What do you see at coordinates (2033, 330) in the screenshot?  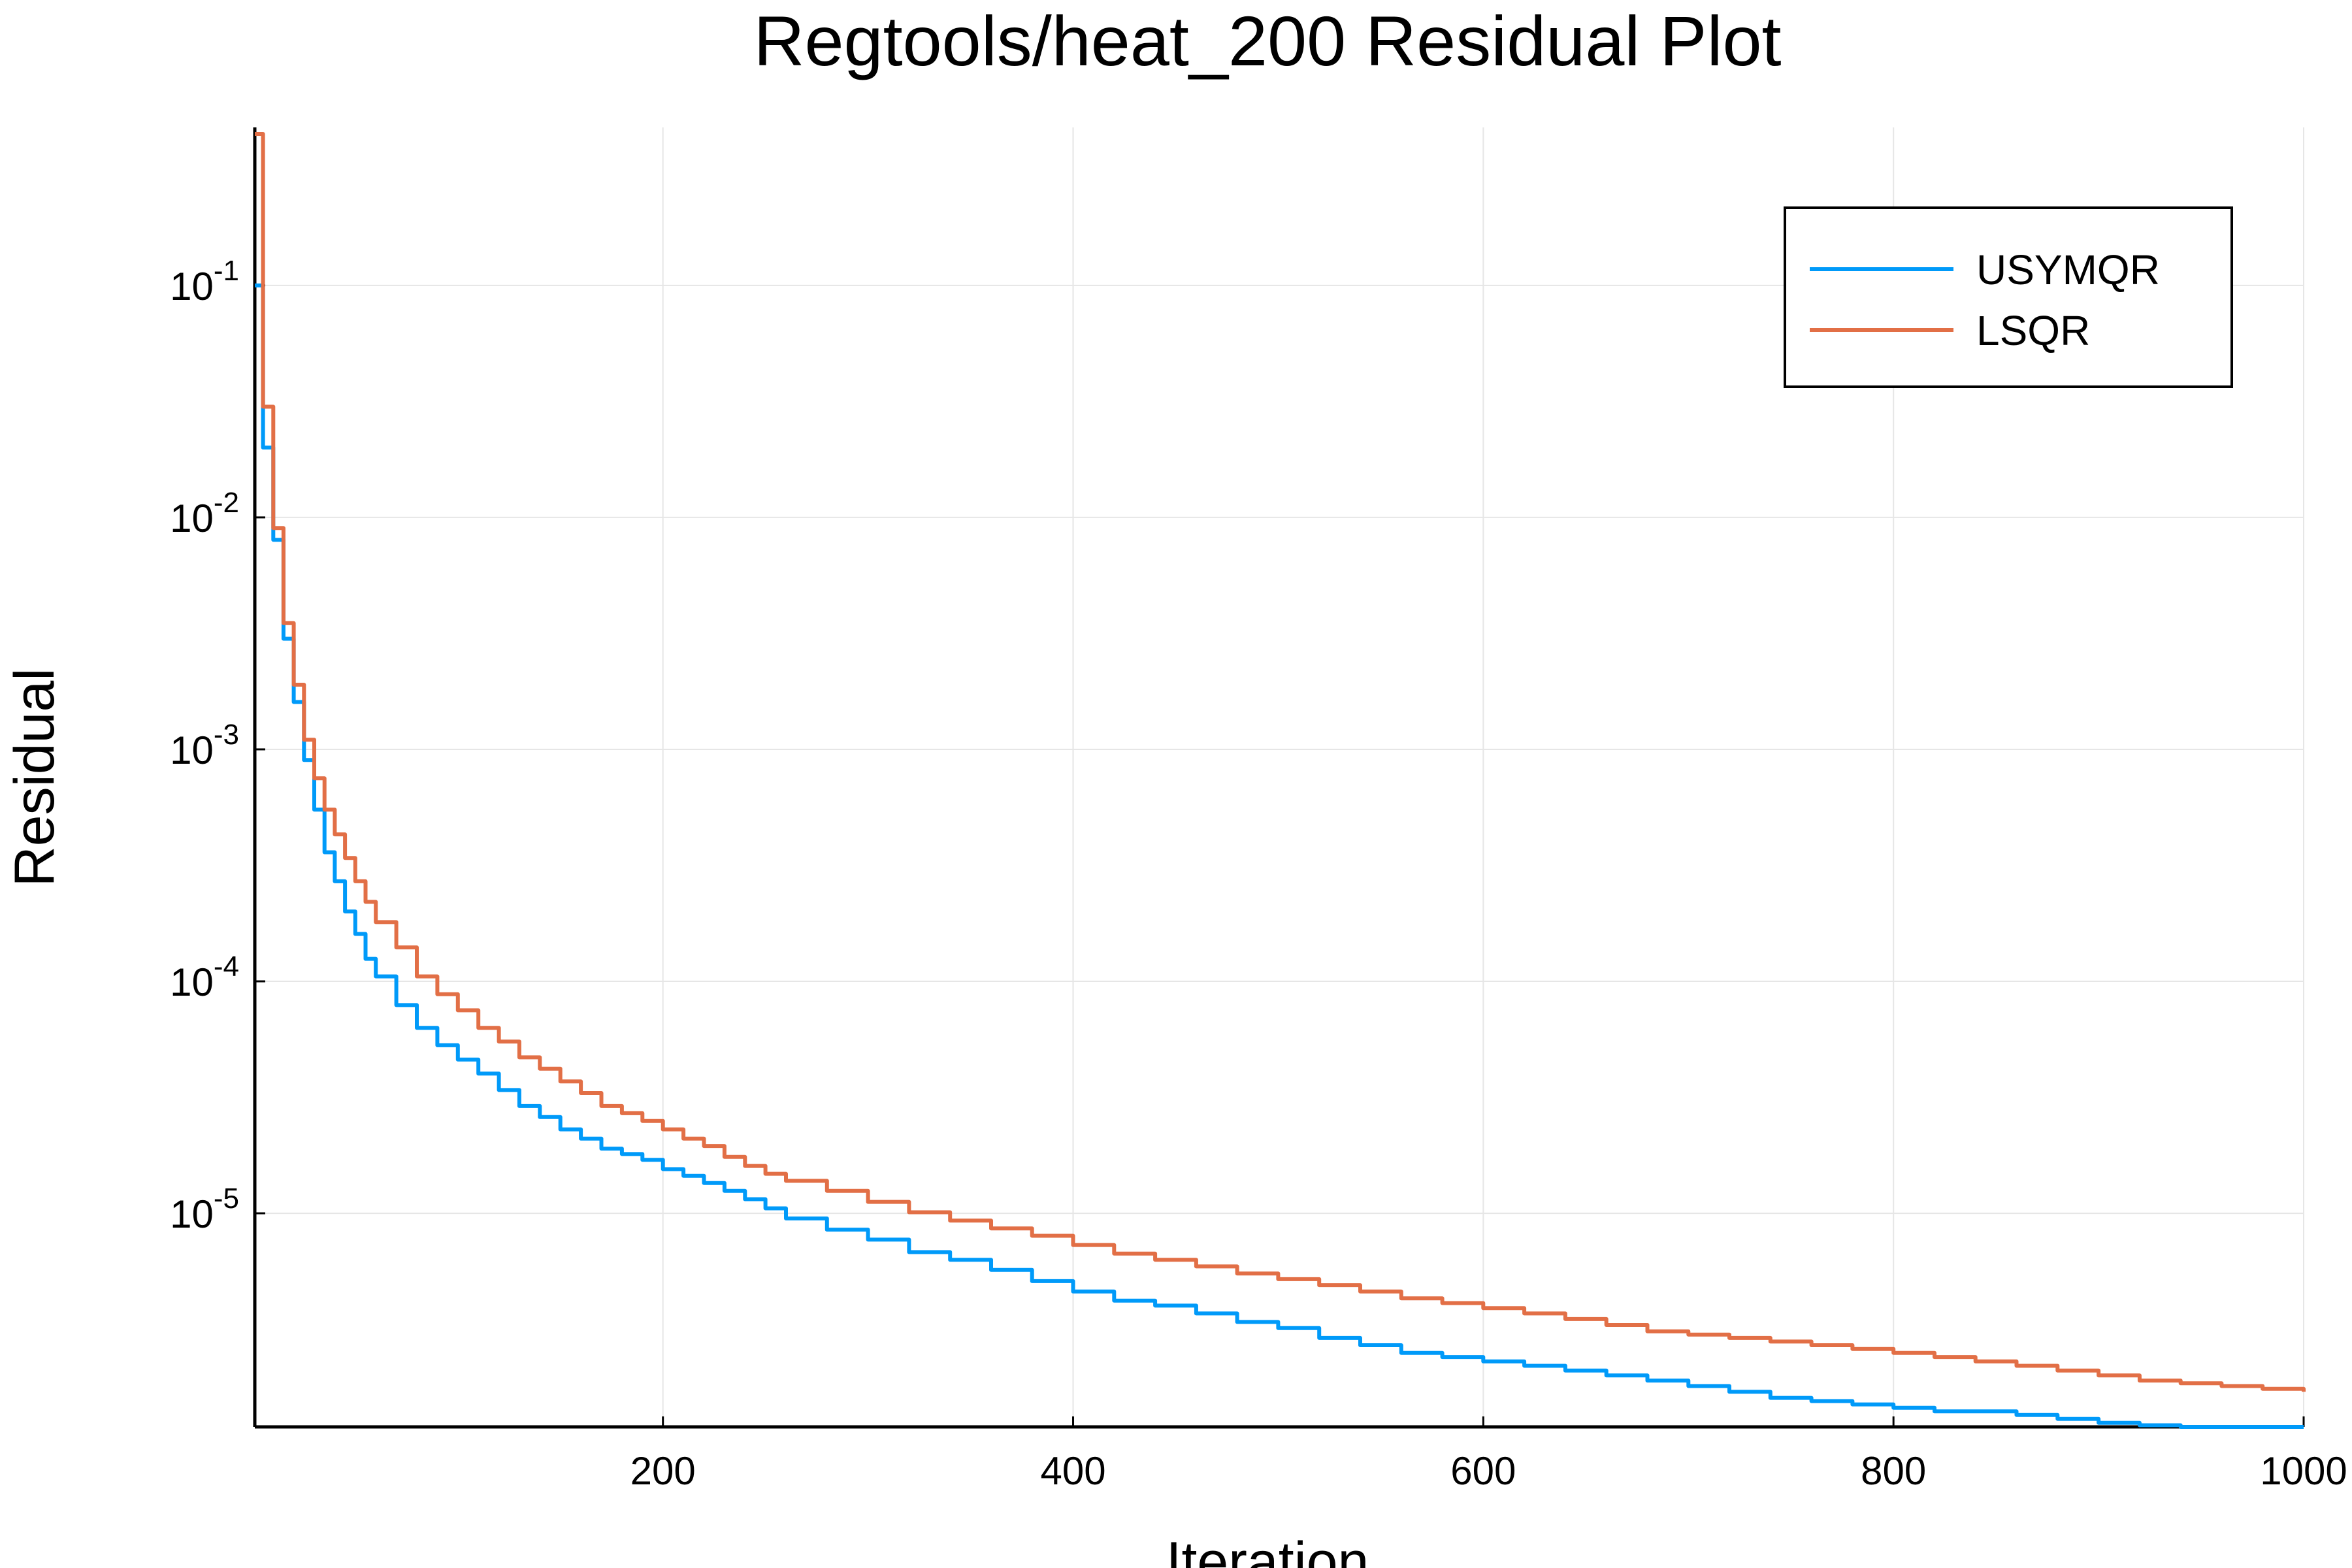 I see `legend-label-lsqr: LSQR` at bounding box center [2033, 330].